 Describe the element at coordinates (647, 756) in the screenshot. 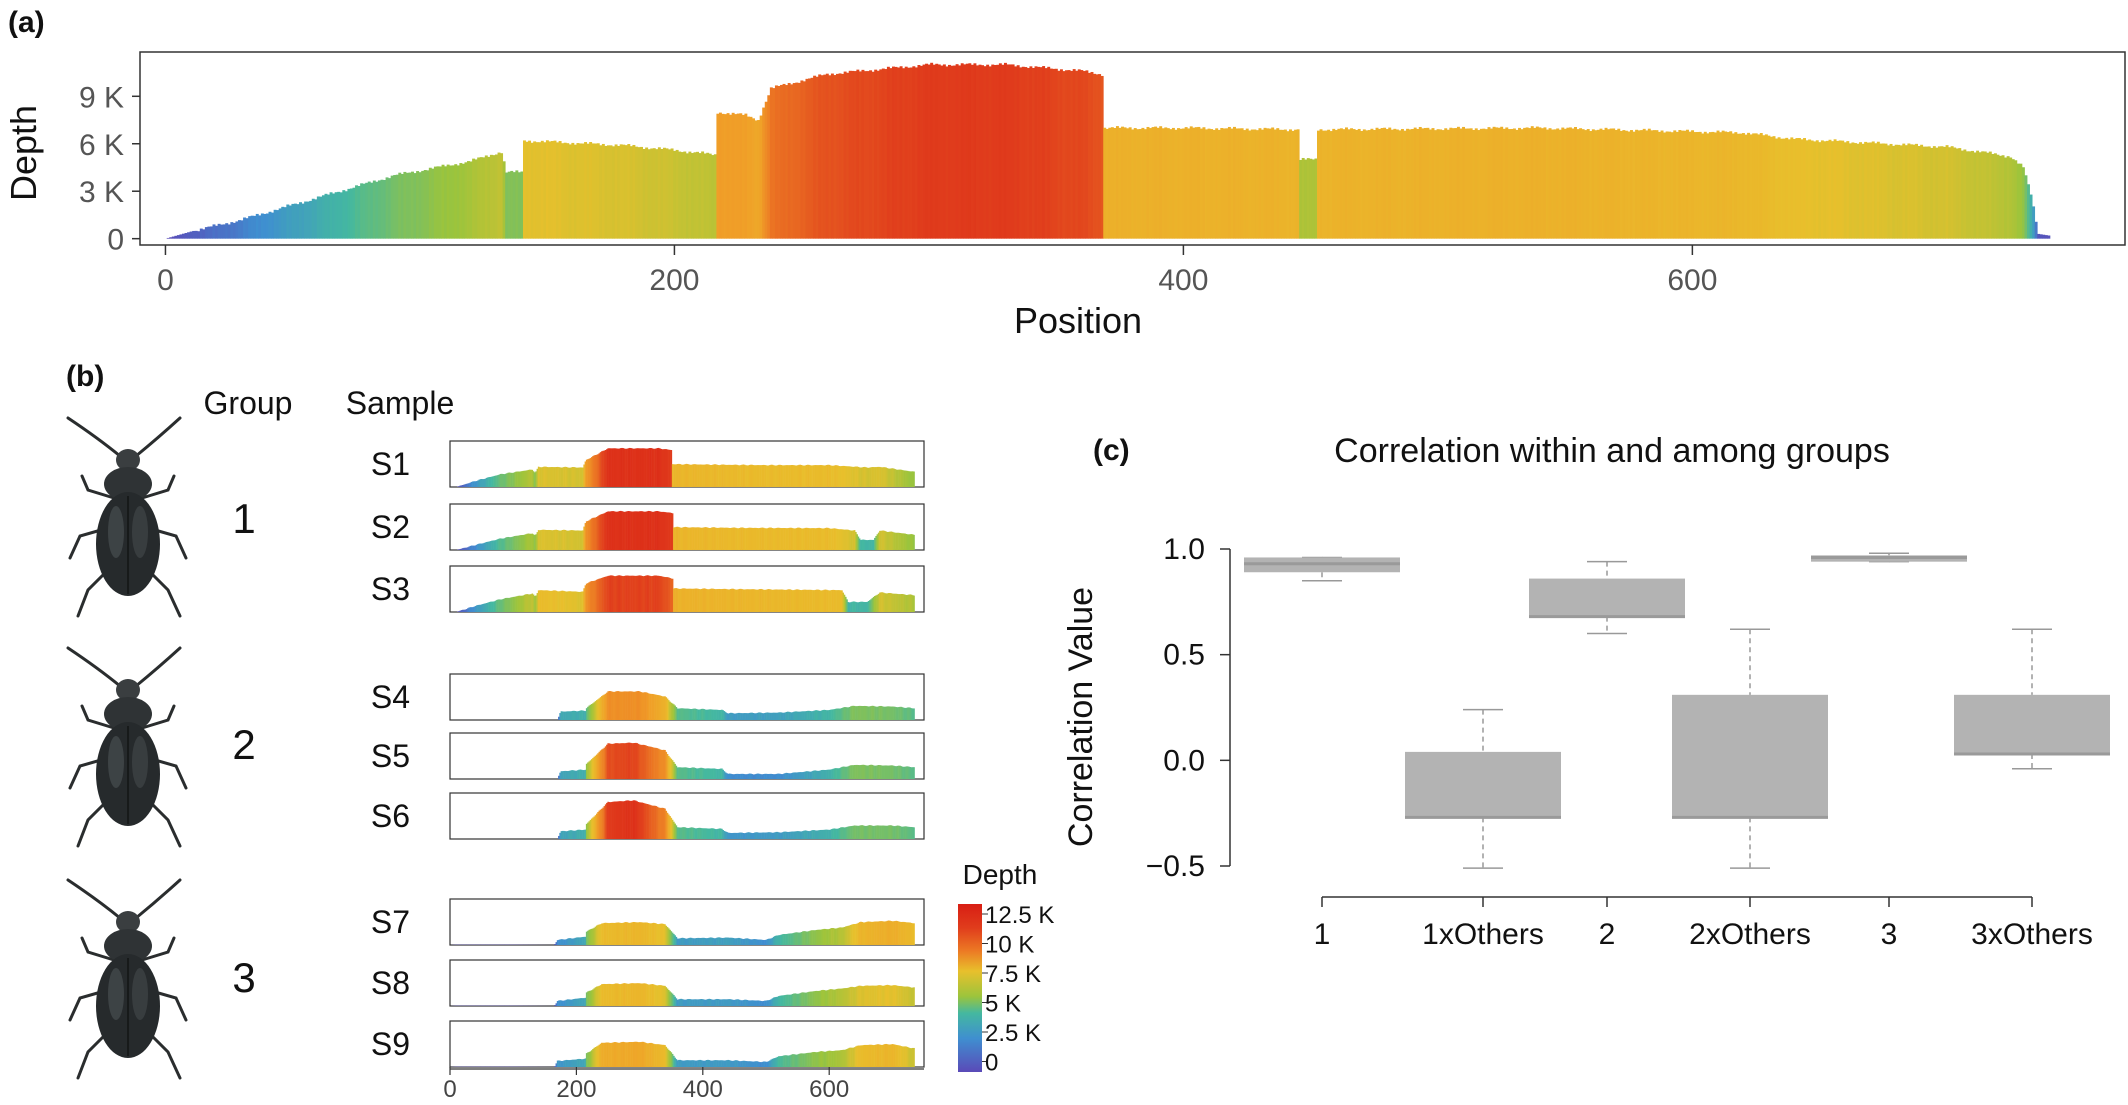

I see `sample-track: S5` at that location.